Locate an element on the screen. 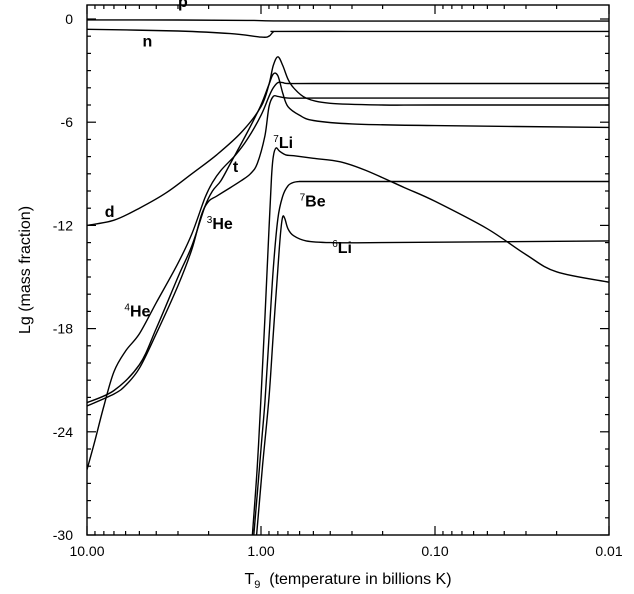 Image resolution: width=634 pixels, height=594 pixels. x-axis-title-main: T is located at coordinates (249, 579).